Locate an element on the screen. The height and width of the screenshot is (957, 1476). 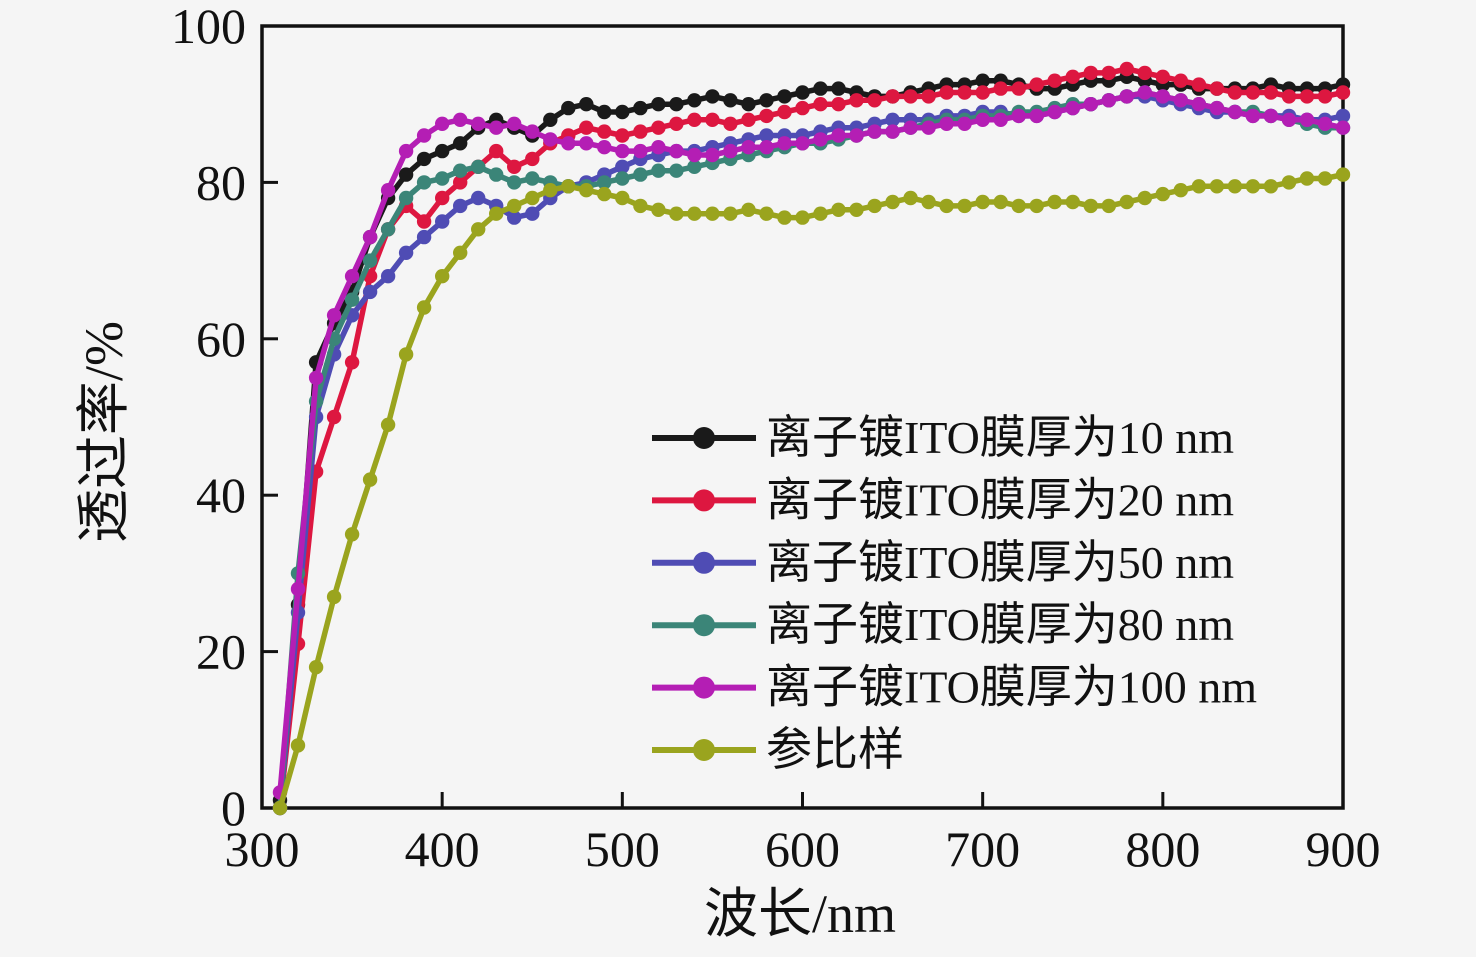
legend-item-label: 离子镀ITO膜厚为80 nm is located at coordinates (1000, 624).